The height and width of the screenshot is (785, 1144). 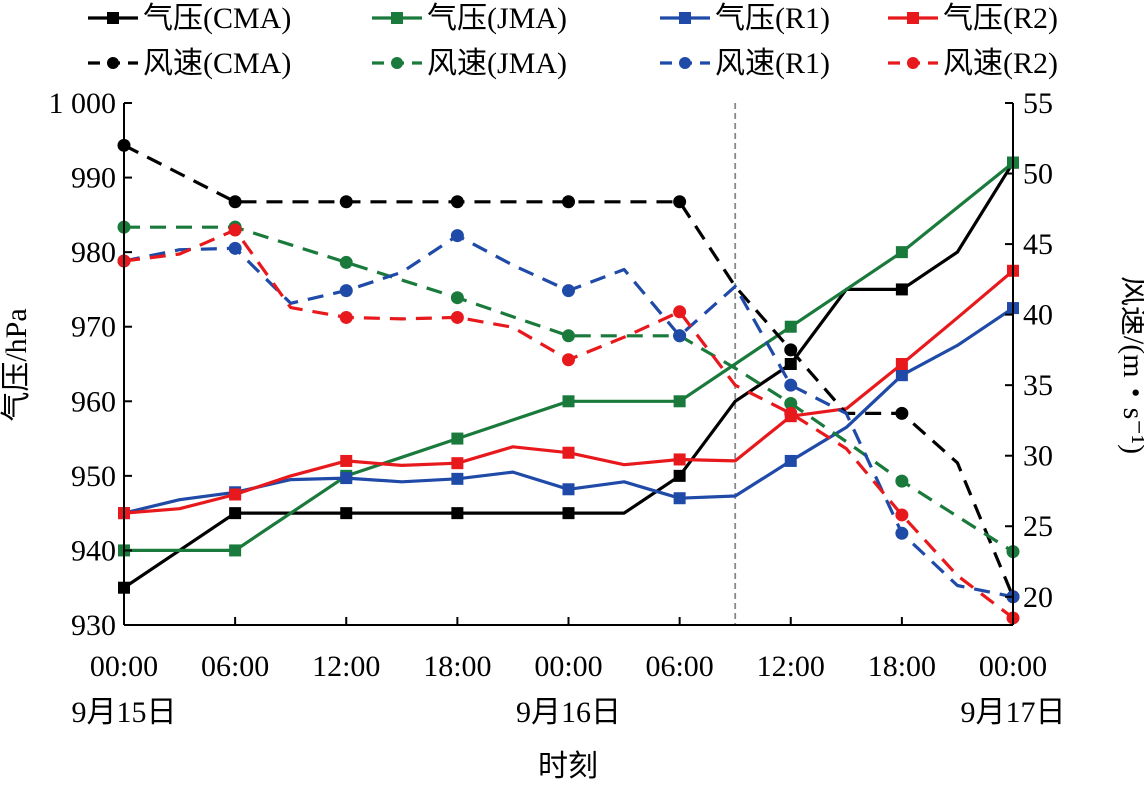 I want to click on y-right-tick-label: 20, so click(x=1038, y=597).